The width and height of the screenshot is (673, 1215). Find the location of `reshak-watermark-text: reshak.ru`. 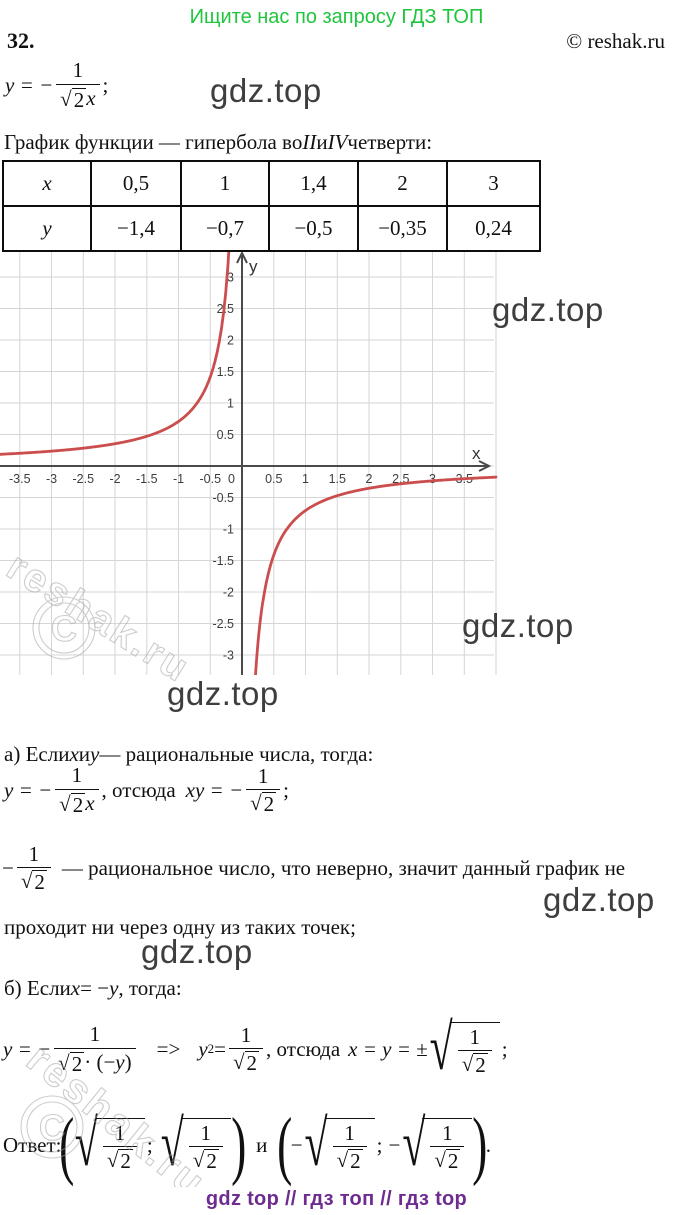

reshak-watermark-text: reshak.ru is located at coordinates (97, 614).